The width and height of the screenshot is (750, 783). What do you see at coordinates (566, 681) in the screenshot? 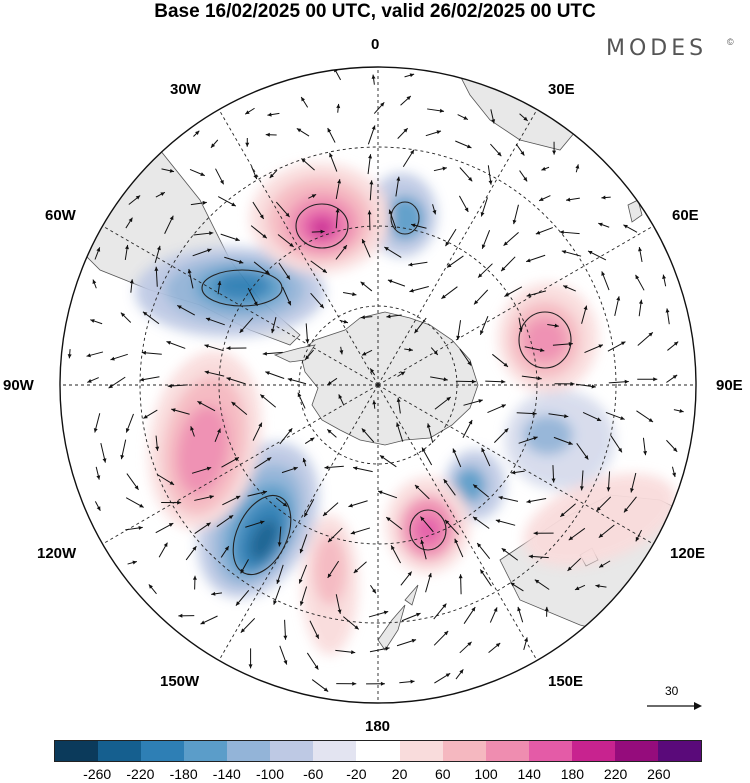
I see `label-lon-150e: 150E` at bounding box center [566, 681].